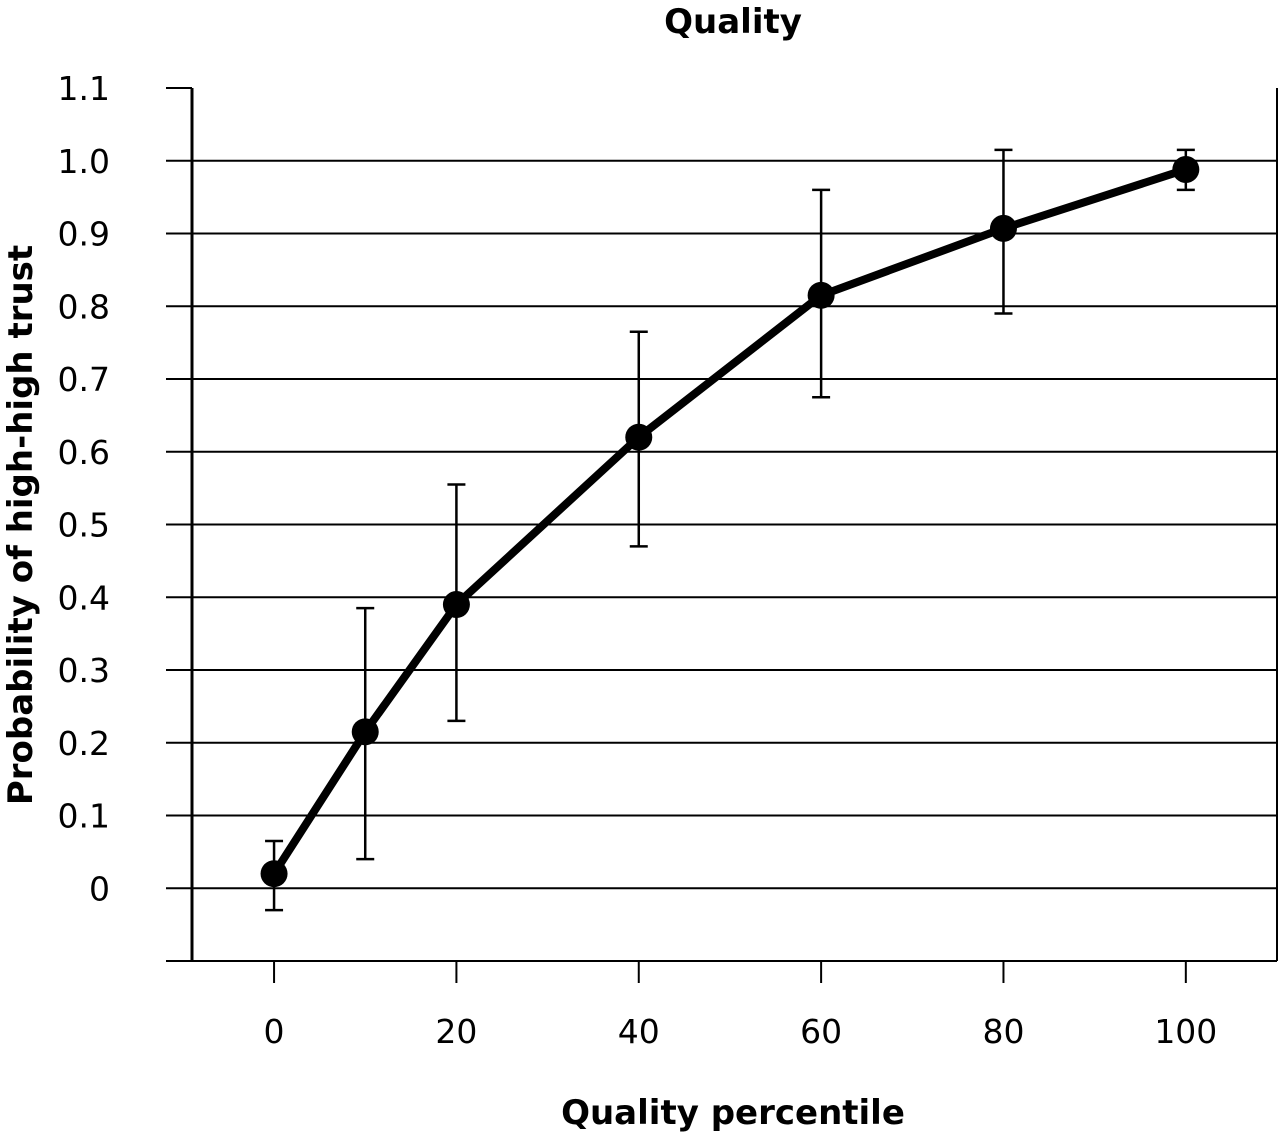 The image size is (1280, 1136). I want to click on y-tick-label: 0.5, so click(84, 525).